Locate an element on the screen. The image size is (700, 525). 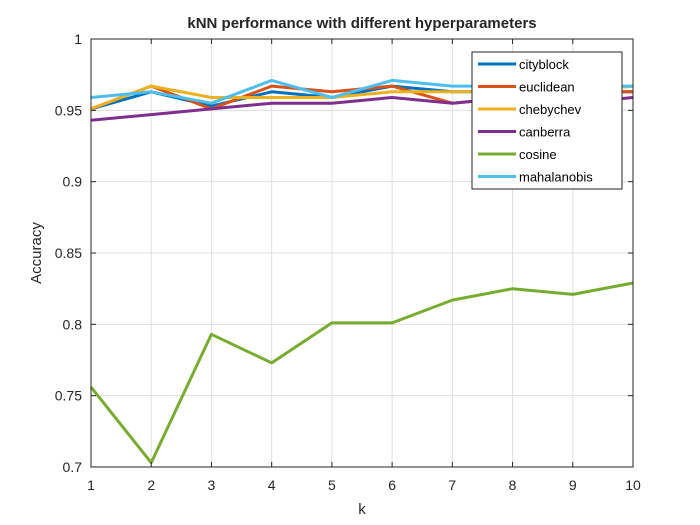
legend-box is located at coordinates (547, 120).